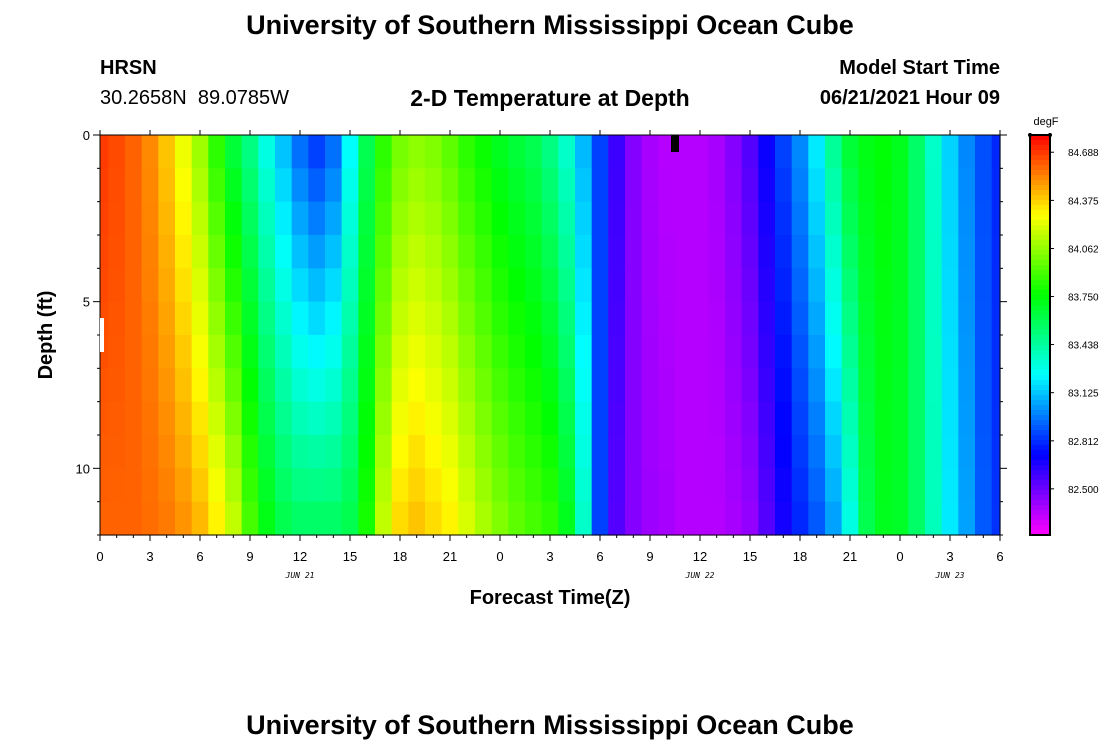 The width and height of the screenshot is (1100, 750). I want to click on left-white-marker, so click(102, 335).